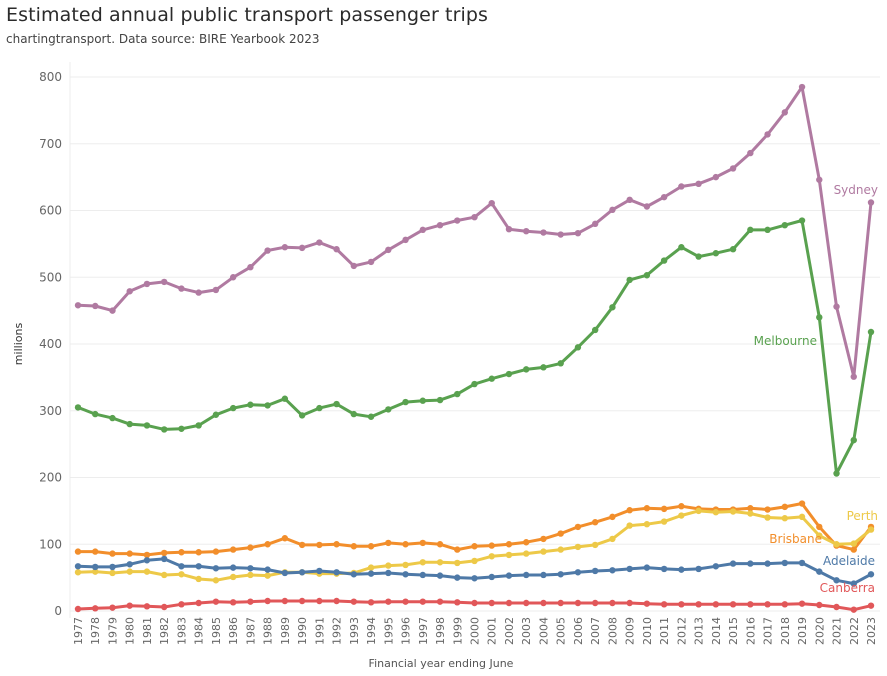 The height and width of the screenshot is (676, 887). Describe the element at coordinates (819, 631) in the screenshot. I see `x-tick-label: 2020` at that location.